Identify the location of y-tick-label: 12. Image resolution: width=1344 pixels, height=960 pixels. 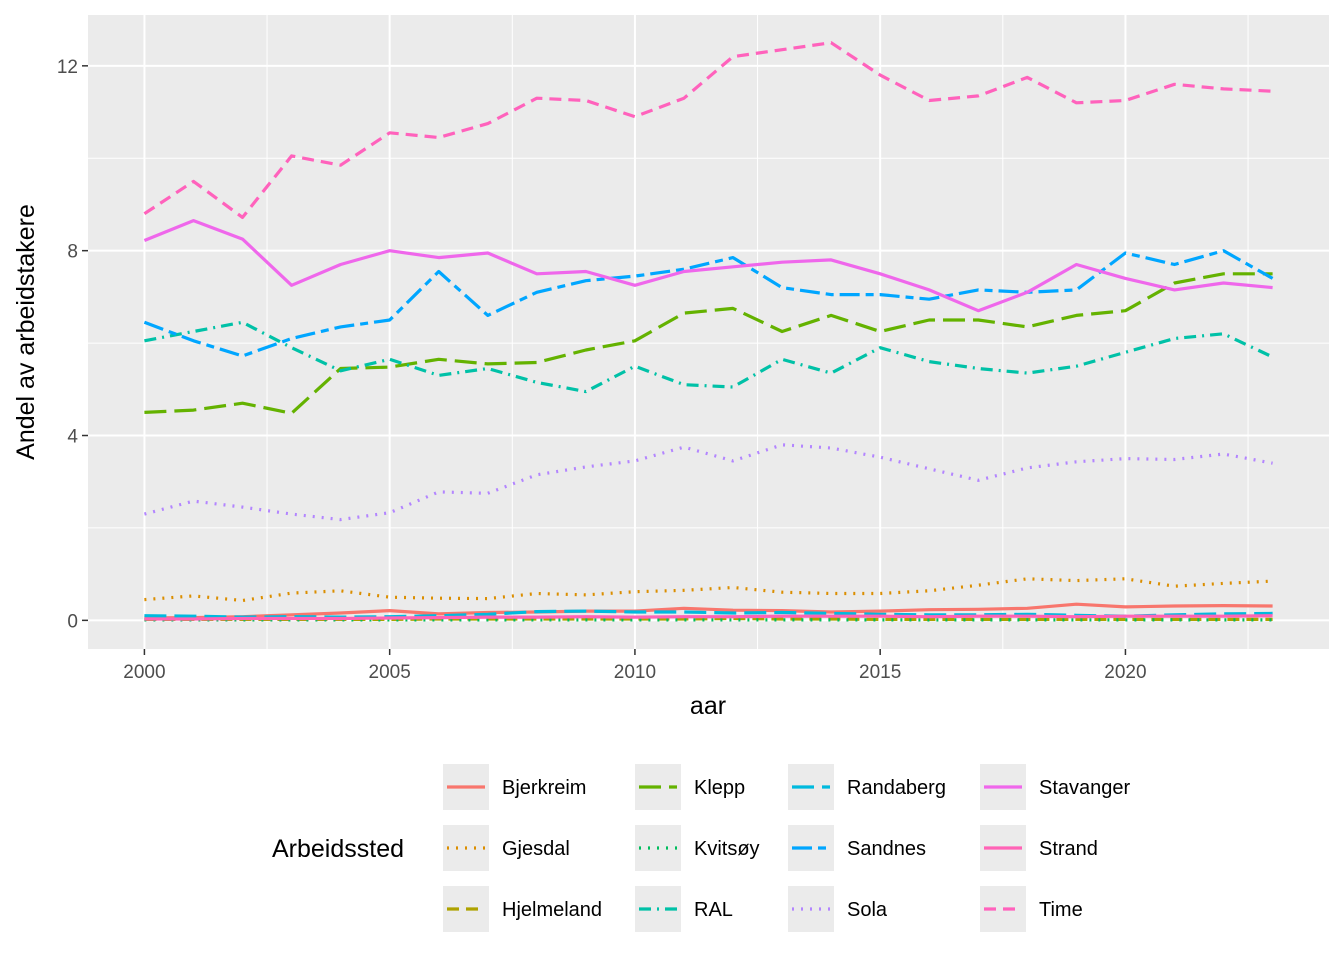
(67, 67).